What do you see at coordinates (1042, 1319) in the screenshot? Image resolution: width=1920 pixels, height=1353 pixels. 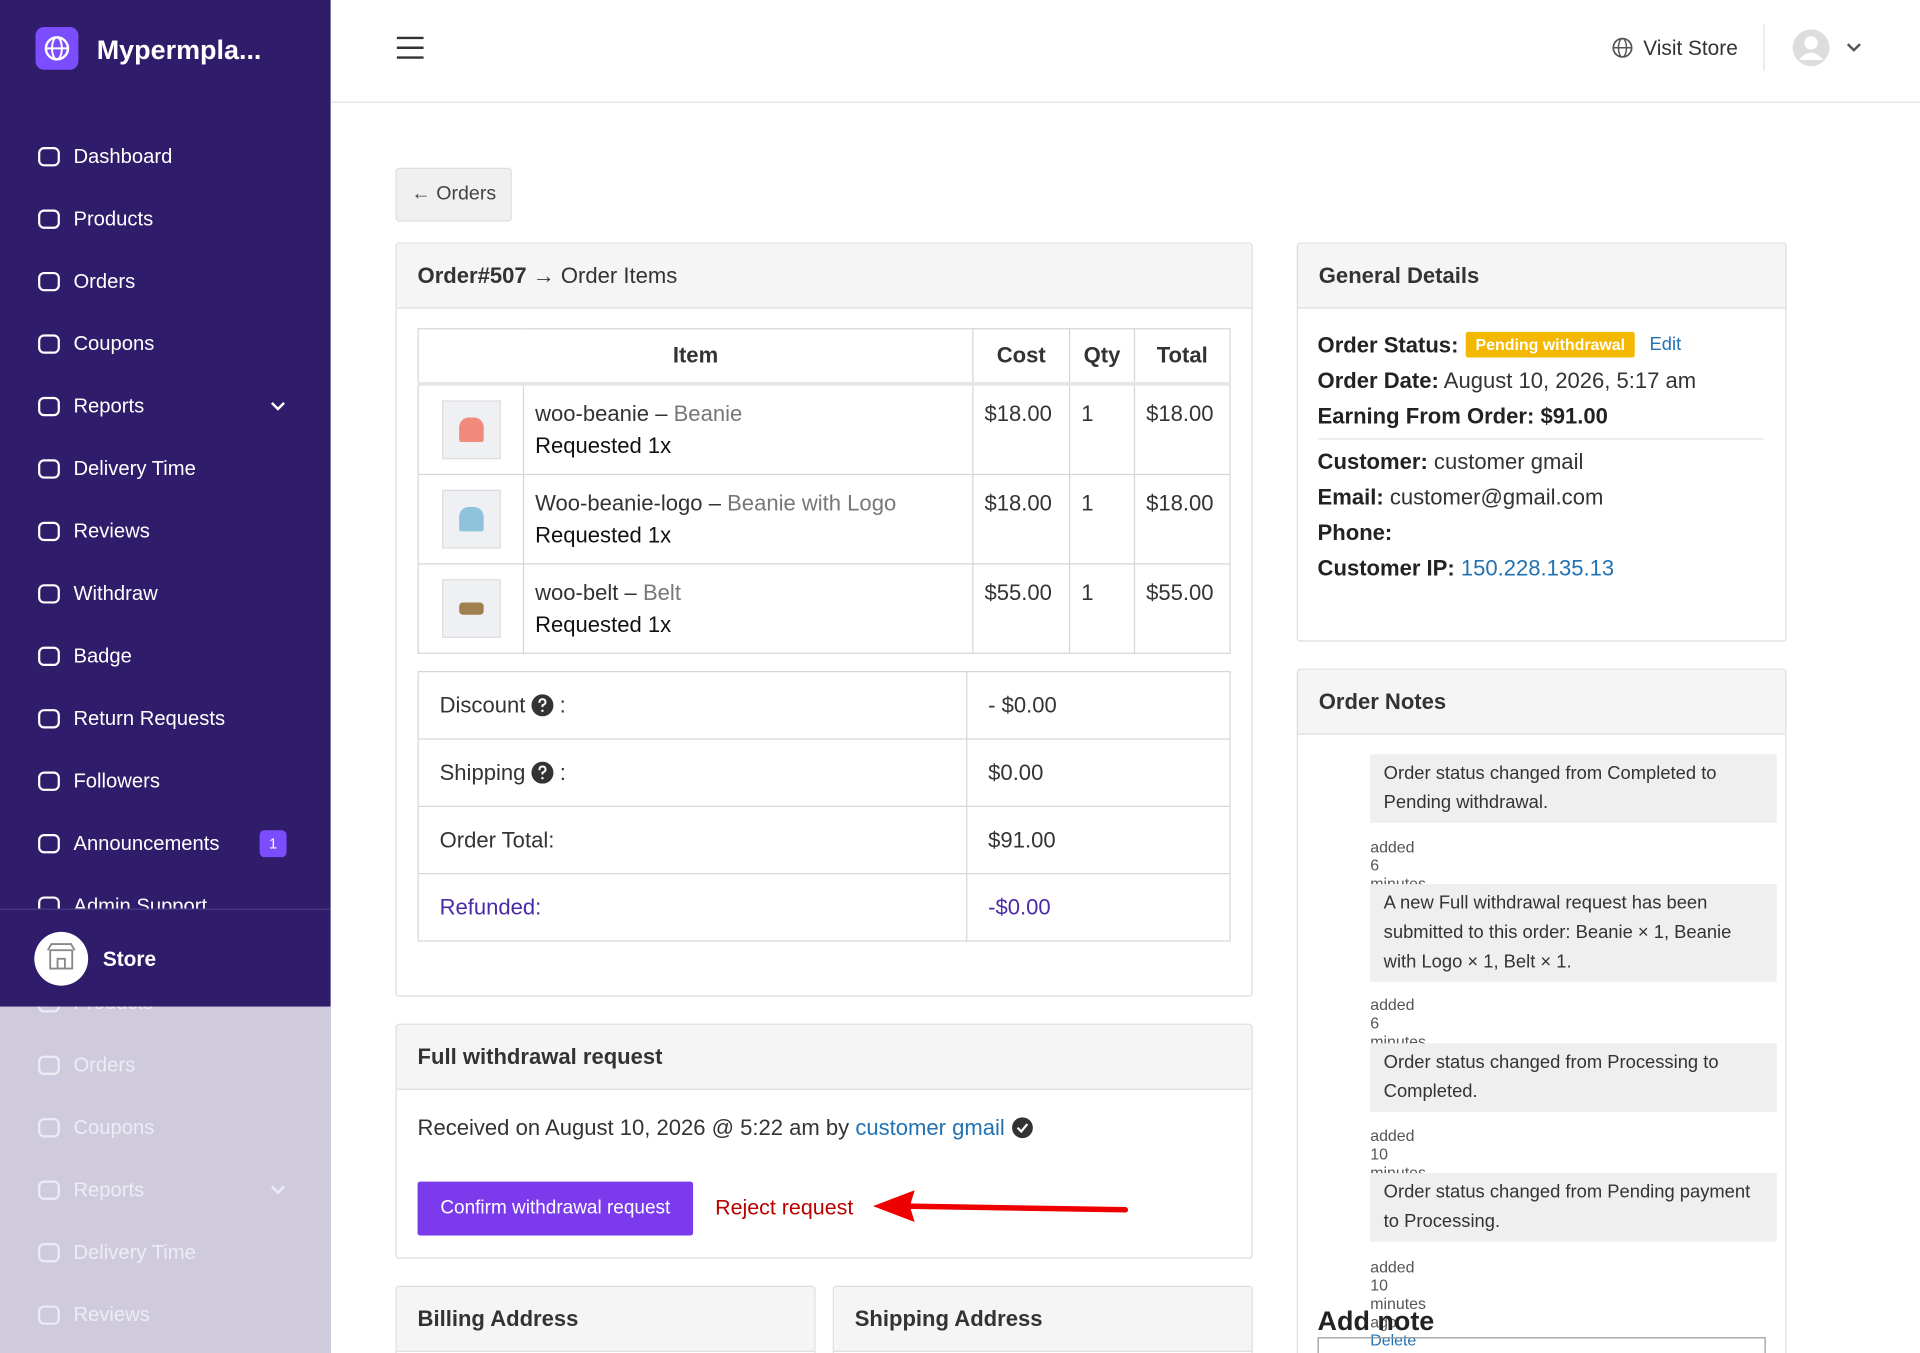 I see `card-header: Shipping Address` at bounding box center [1042, 1319].